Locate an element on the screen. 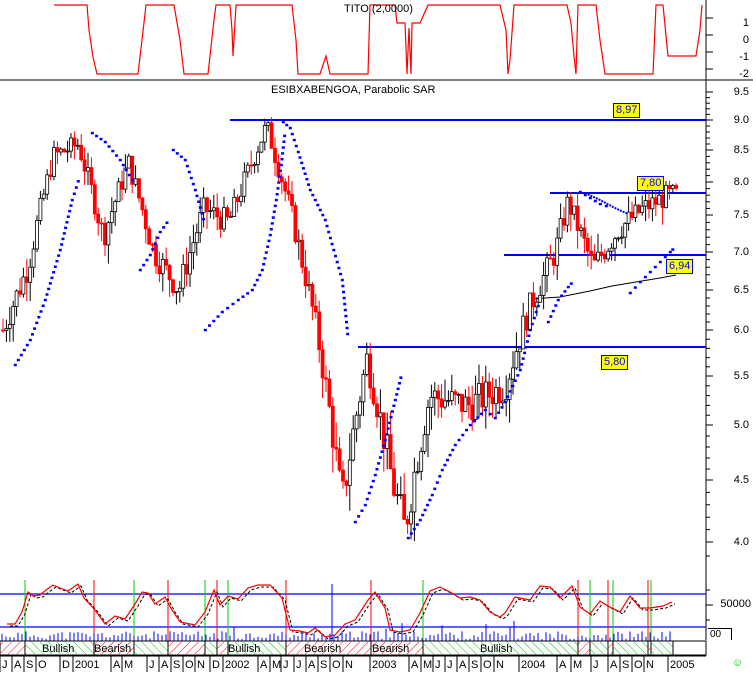  price-tick: 4.5 is located at coordinates (741, 480).